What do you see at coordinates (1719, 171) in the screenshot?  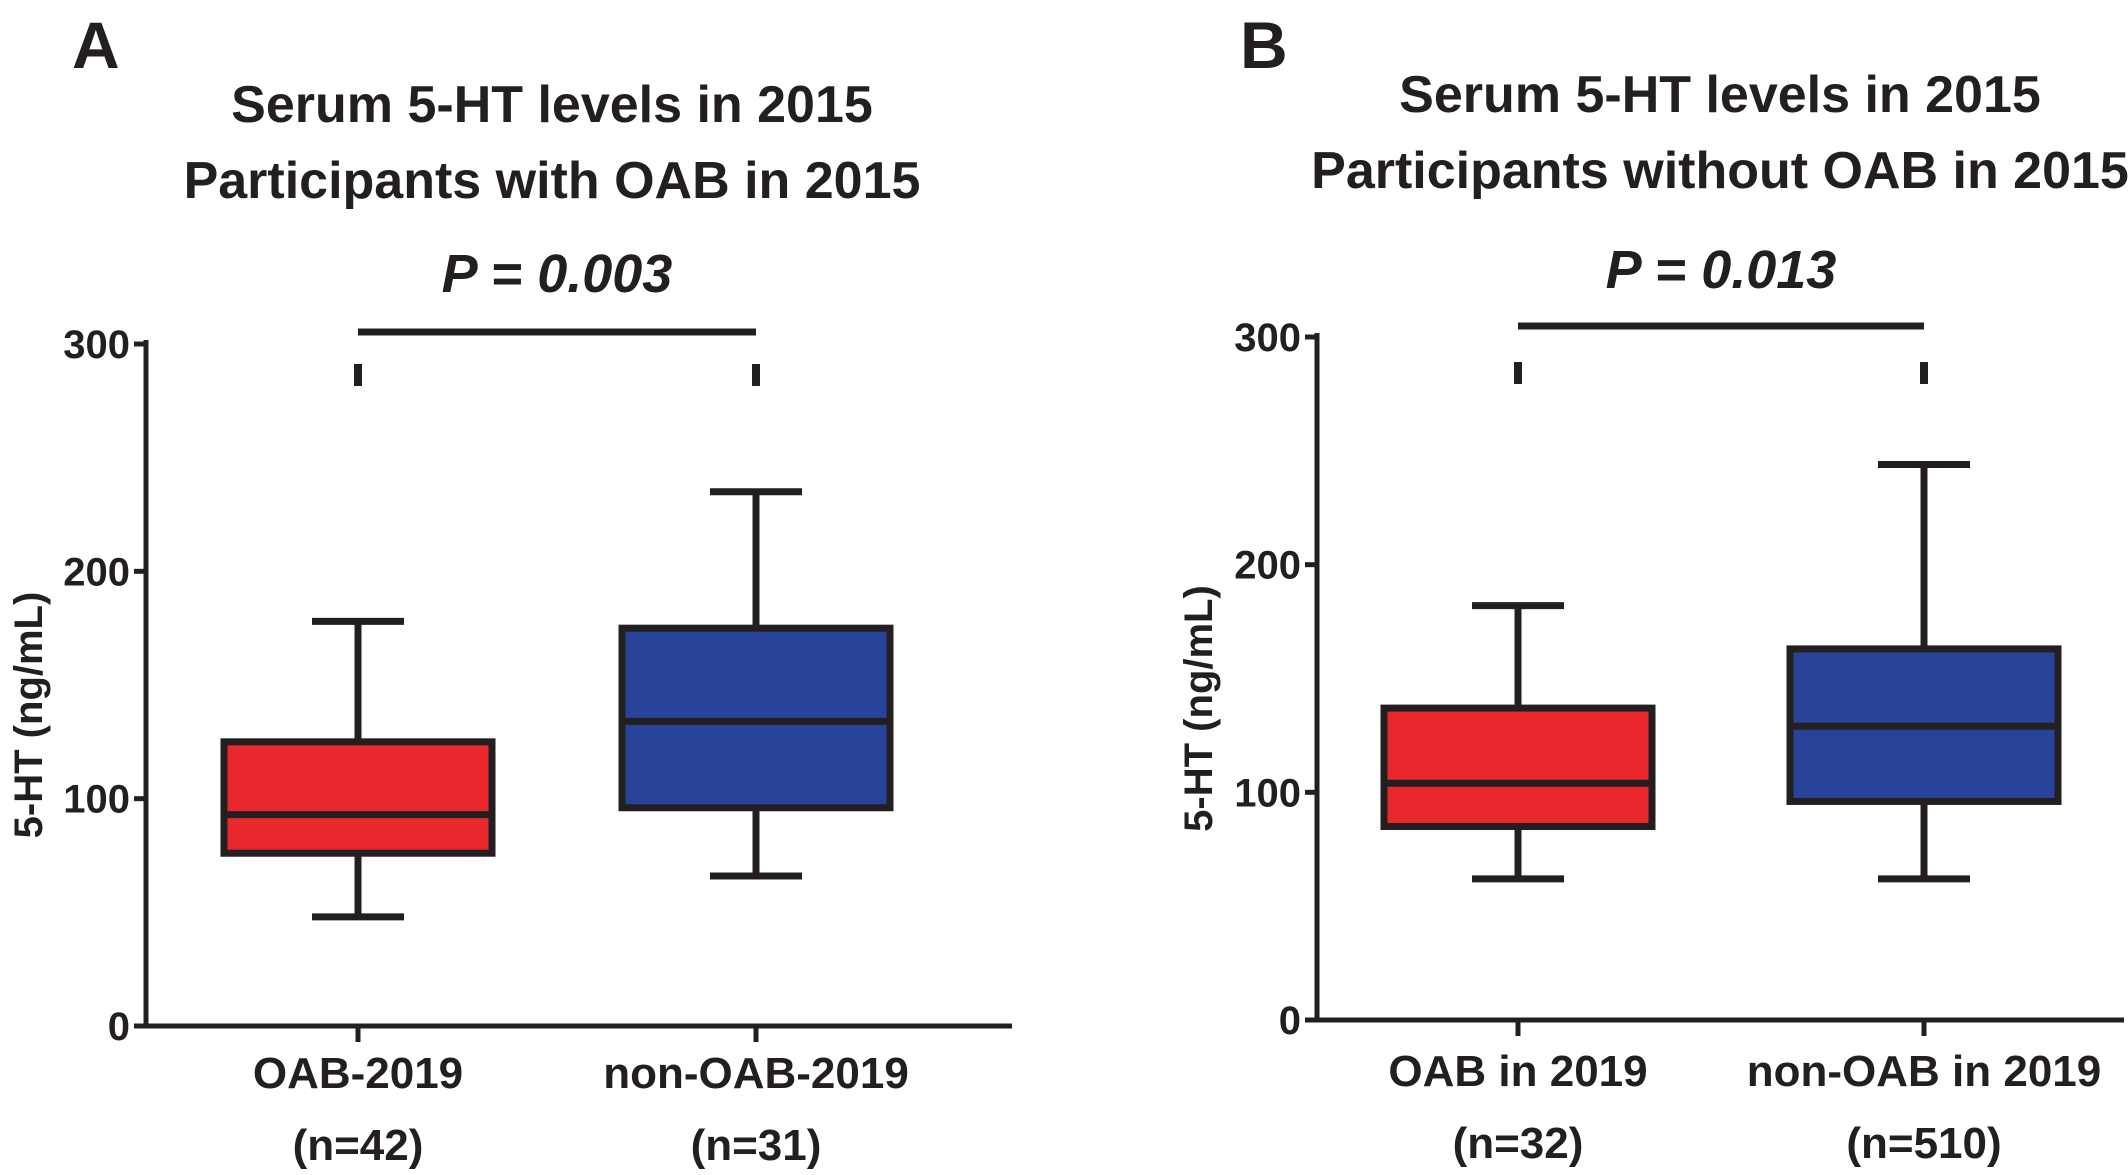 I see `chart-title-line-2: Participants without OAB in 2015` at bounding box center [1719, 171].